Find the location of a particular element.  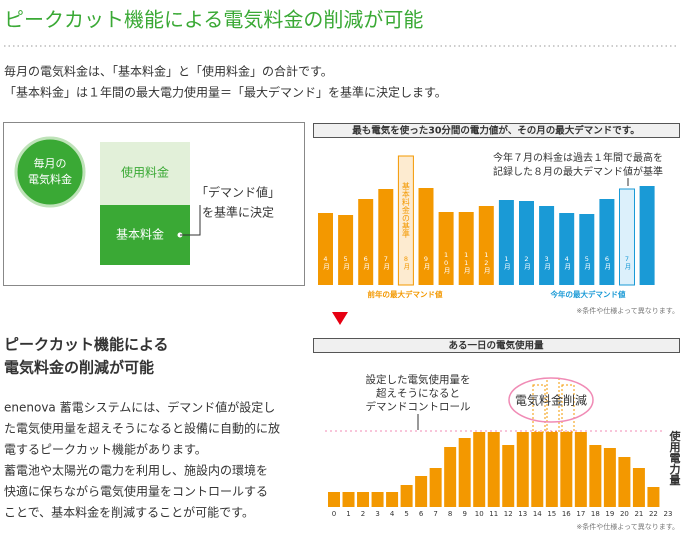

usage-box is located at coordinates (145, 173).